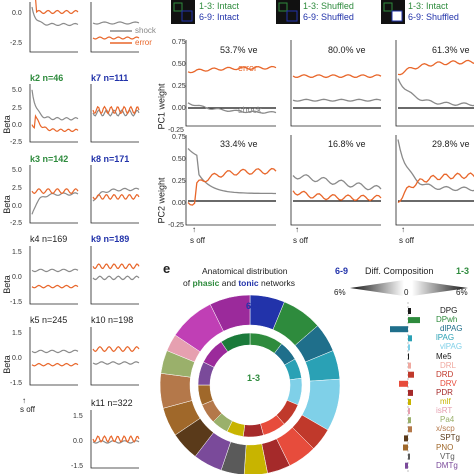 This screenshot has width=474, height=474. I want to click on region-label-DPG: DPG, so click(449, 310).